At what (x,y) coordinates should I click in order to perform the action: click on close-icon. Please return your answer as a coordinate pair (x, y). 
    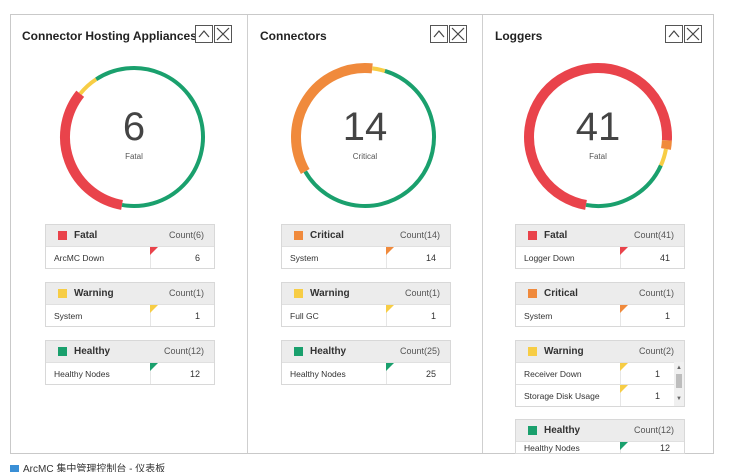
    Looking at the image, I should click on (223, 34).